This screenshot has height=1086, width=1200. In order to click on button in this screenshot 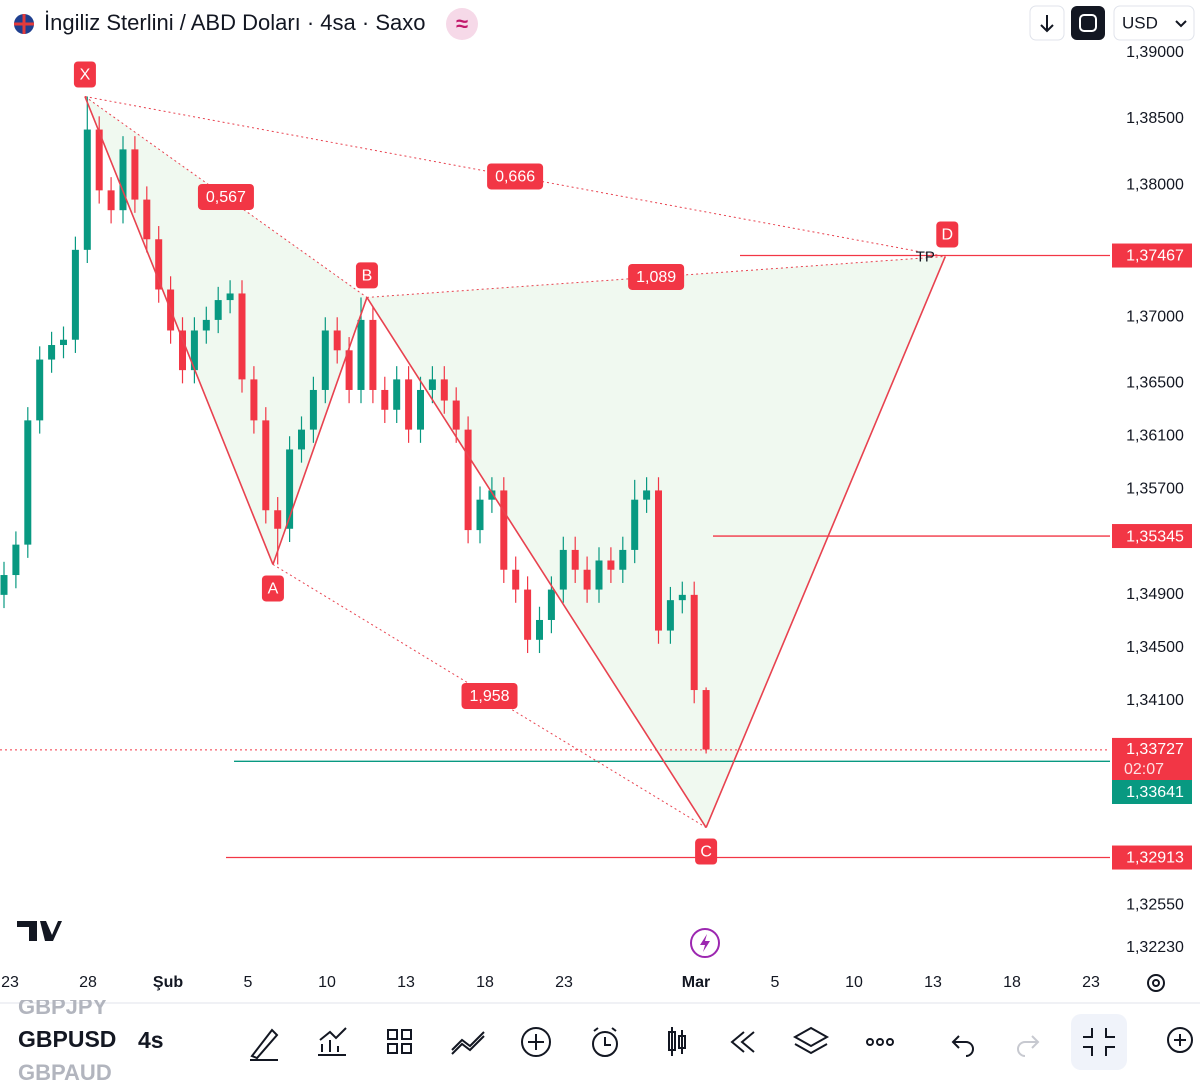, I will do `click(1088, 23)`.